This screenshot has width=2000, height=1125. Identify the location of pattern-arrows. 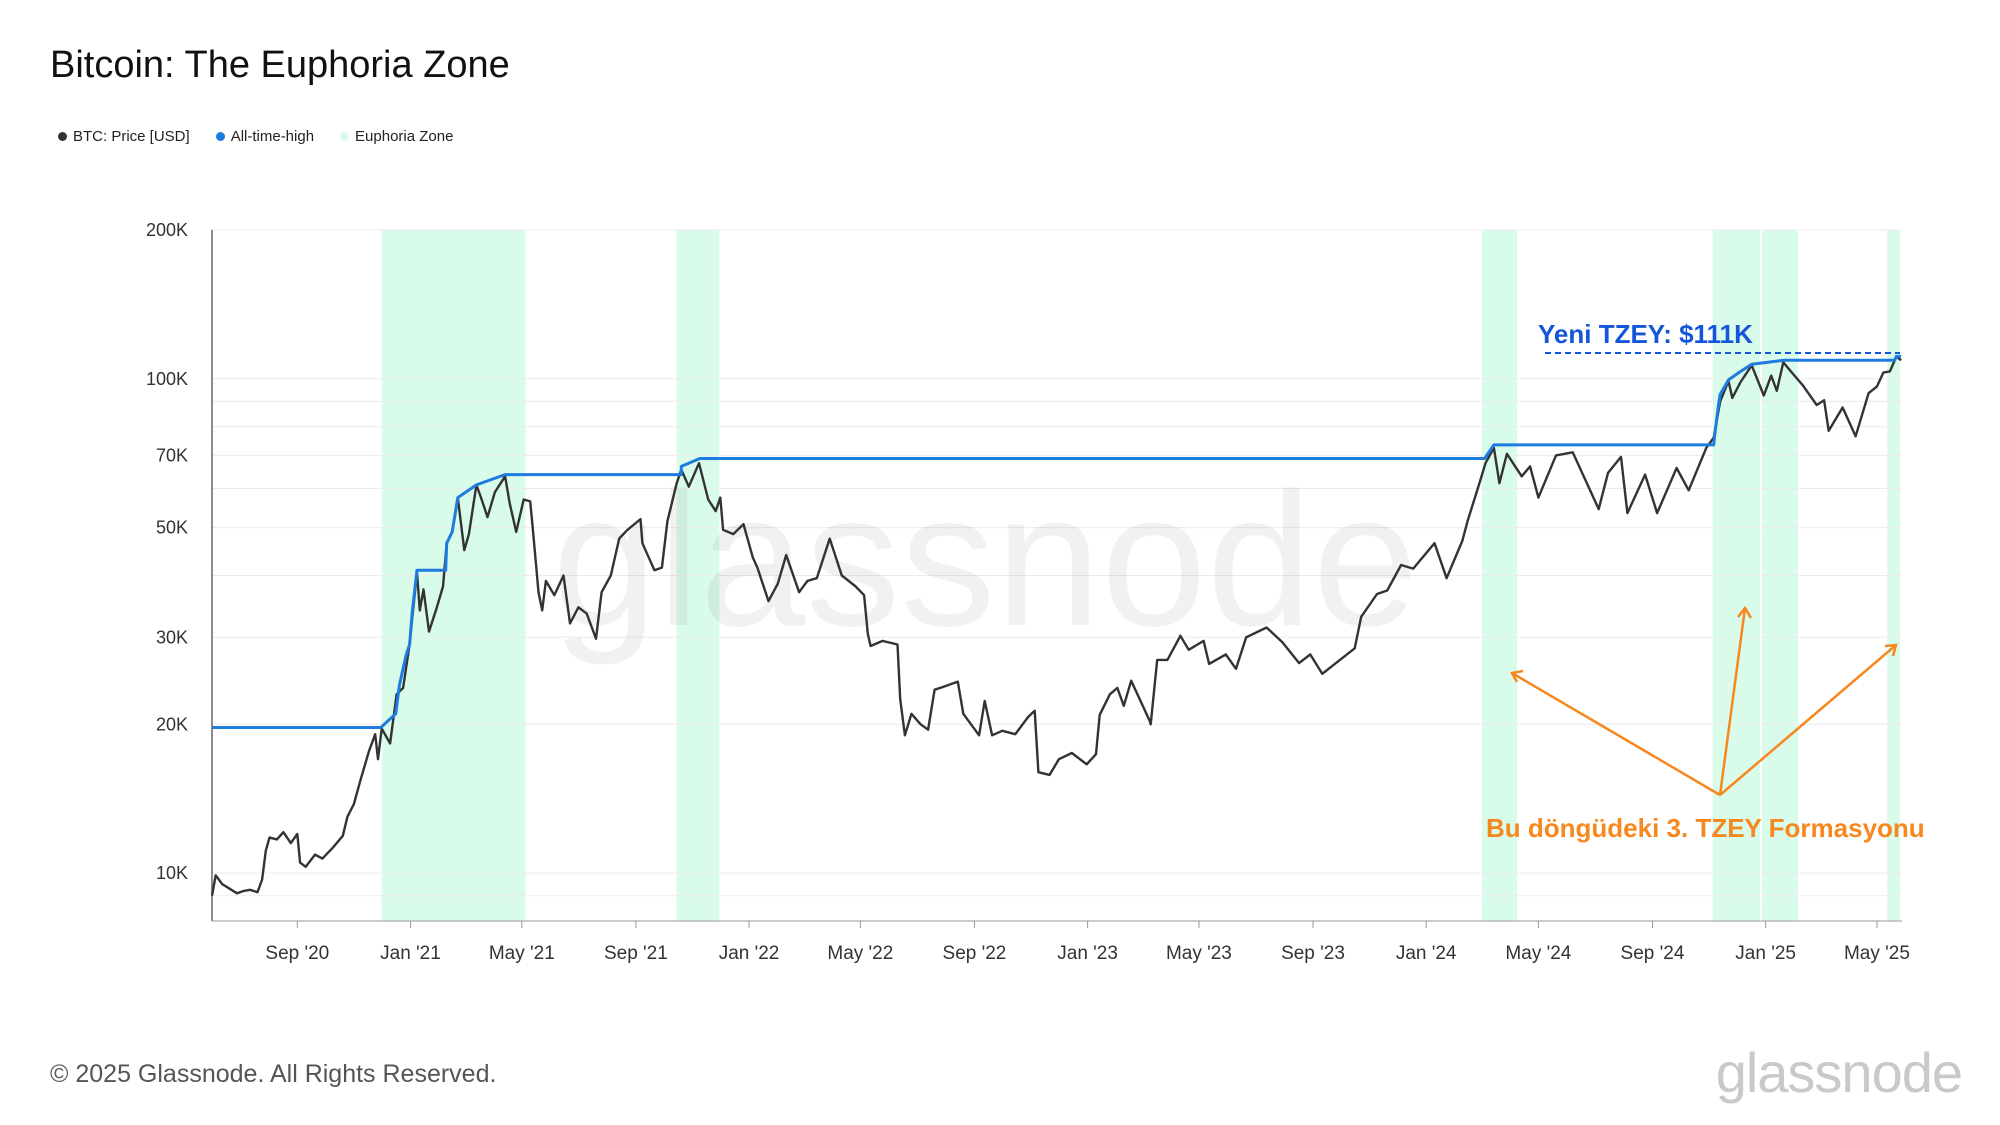
(1704, 701).